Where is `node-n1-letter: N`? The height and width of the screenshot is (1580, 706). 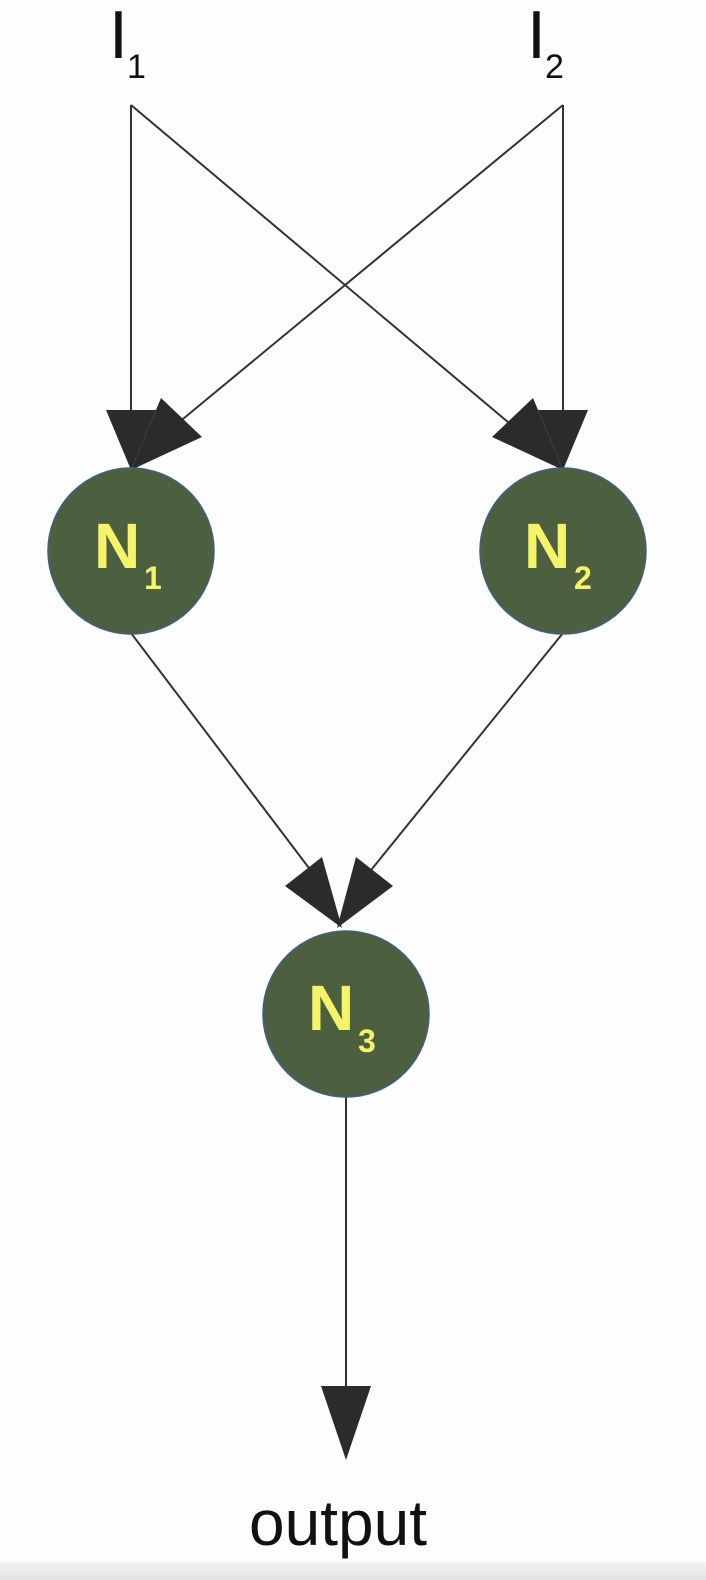
node-n1-letter: N is located at coordinates (117, 546).